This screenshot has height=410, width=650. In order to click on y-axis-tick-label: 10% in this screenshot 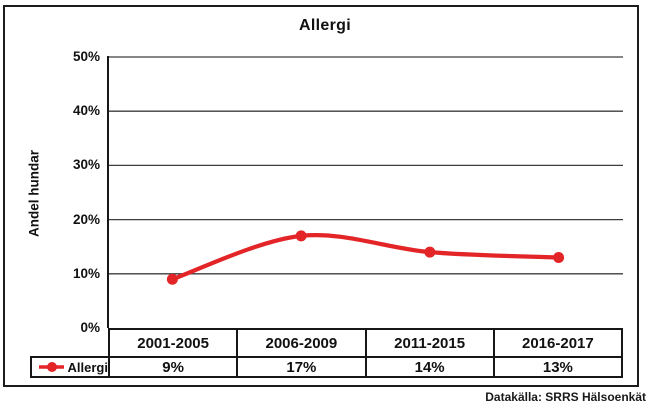, I will do `click(86, 273)`.